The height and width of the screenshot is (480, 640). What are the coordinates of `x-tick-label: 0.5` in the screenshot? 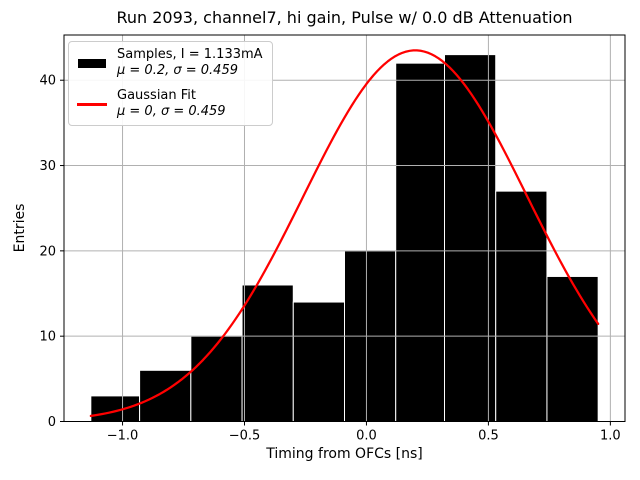 It's located at (488, 436).